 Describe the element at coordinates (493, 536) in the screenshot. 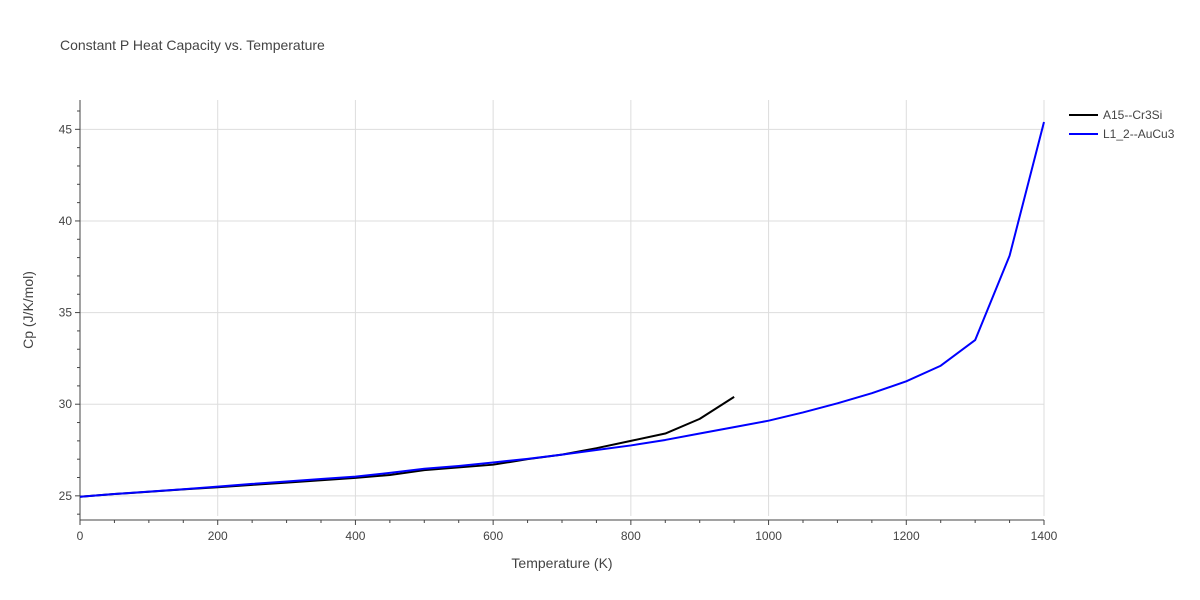

I see `x-tick-label: 600` at that location.